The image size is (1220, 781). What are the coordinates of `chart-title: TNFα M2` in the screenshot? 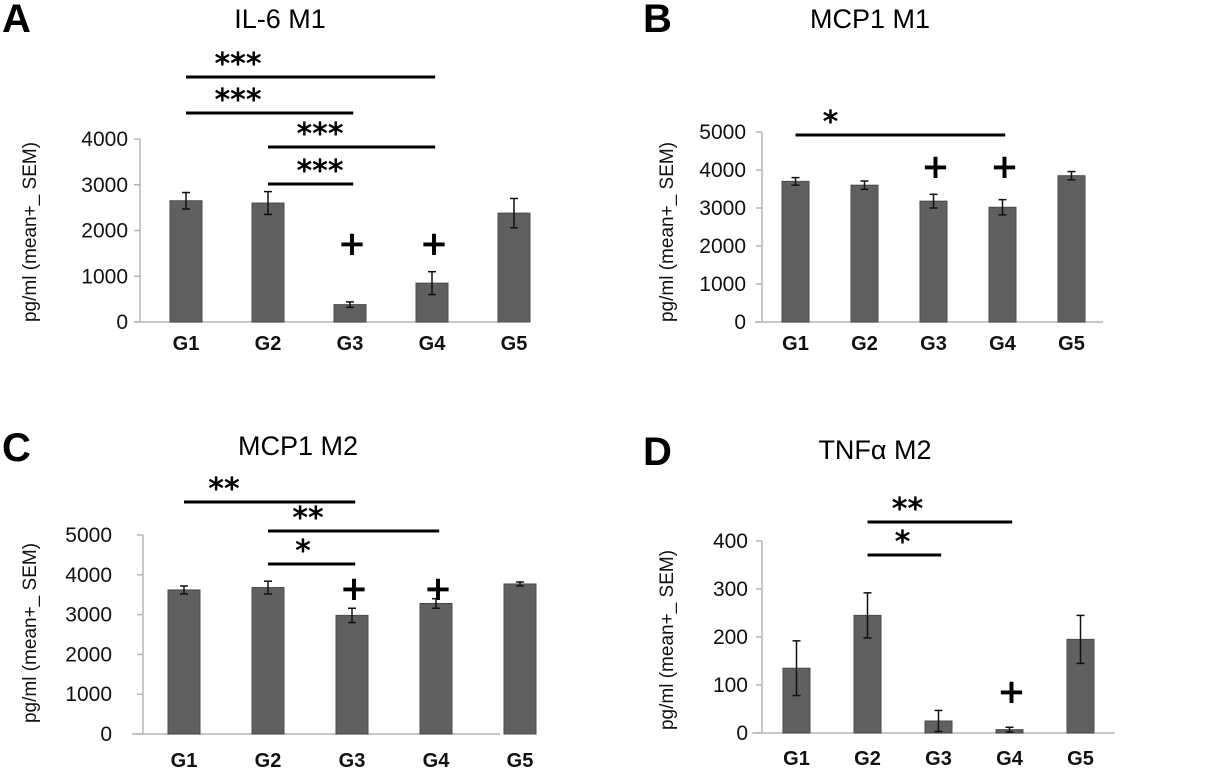 It's located at (874, 450).